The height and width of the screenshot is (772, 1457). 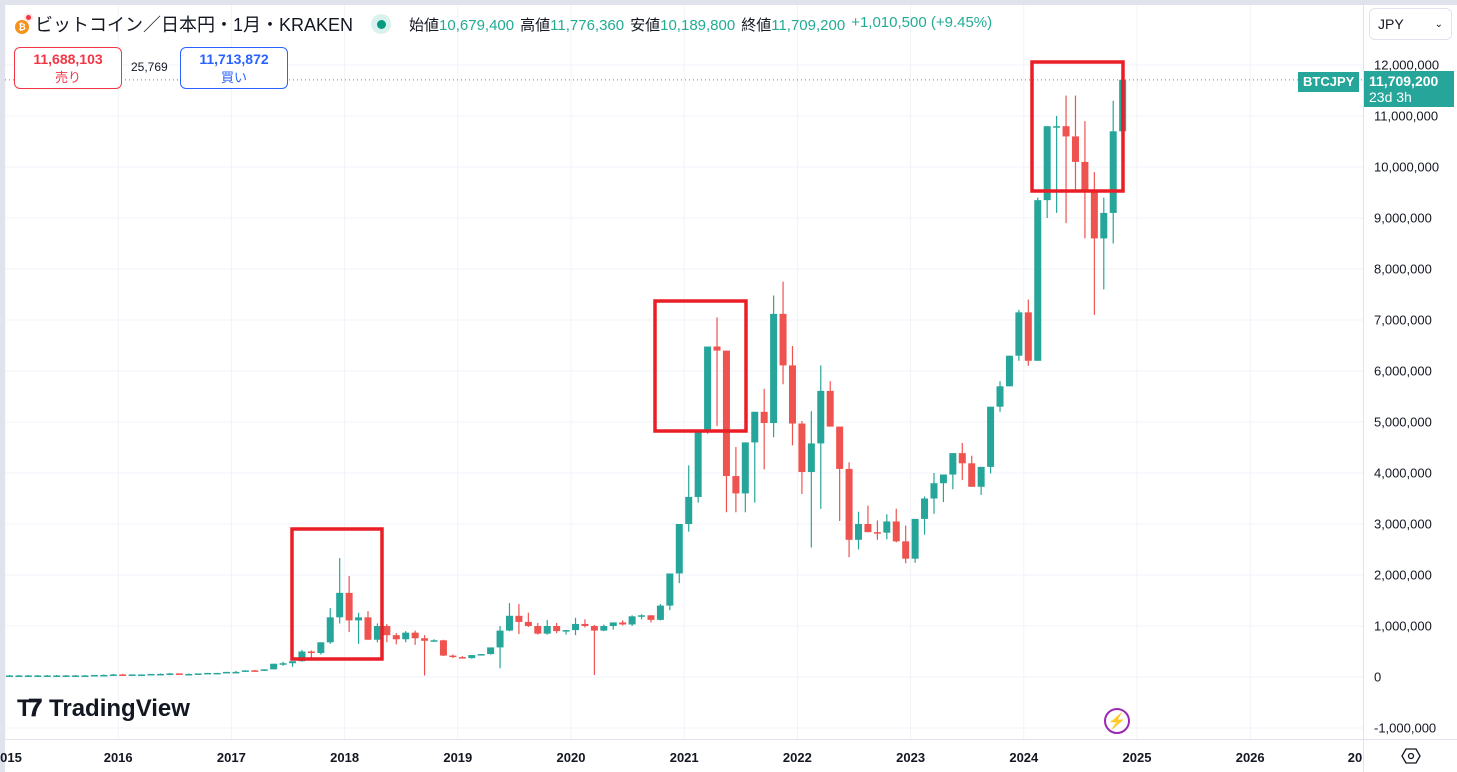 I want to click on time-tick: 2019, so click(x=458, y=757).